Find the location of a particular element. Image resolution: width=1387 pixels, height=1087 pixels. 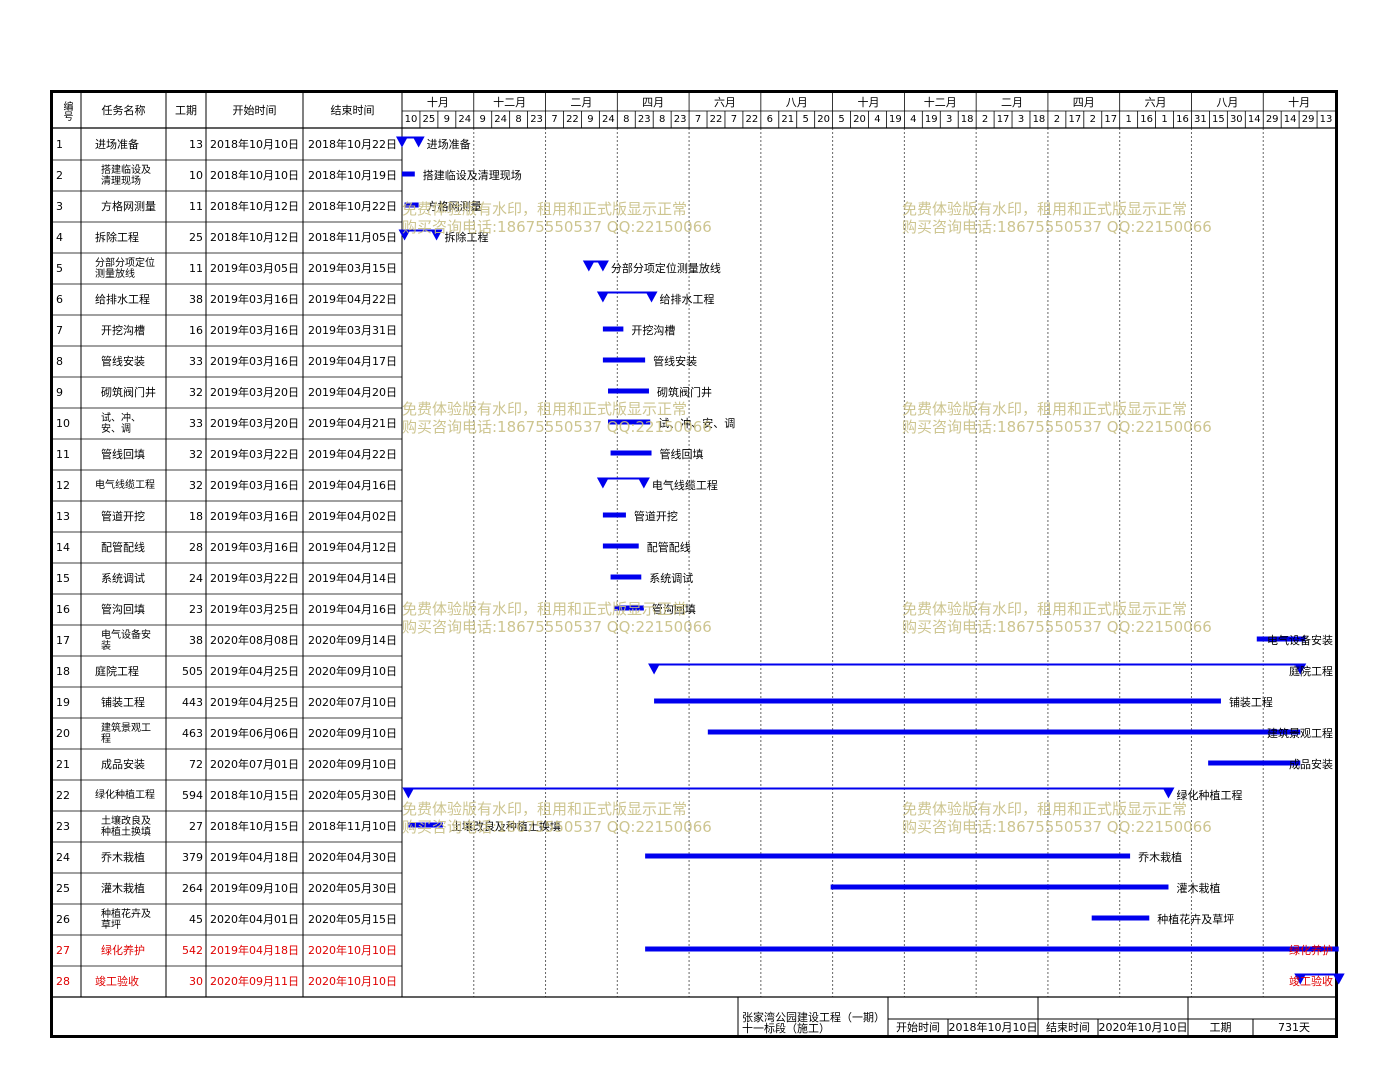

task-end: 2020年07月10日 is located at coordinates (352, 702).